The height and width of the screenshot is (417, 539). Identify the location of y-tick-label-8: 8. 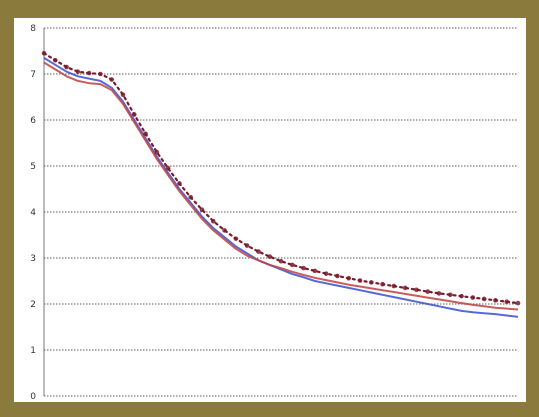
(33, 29).